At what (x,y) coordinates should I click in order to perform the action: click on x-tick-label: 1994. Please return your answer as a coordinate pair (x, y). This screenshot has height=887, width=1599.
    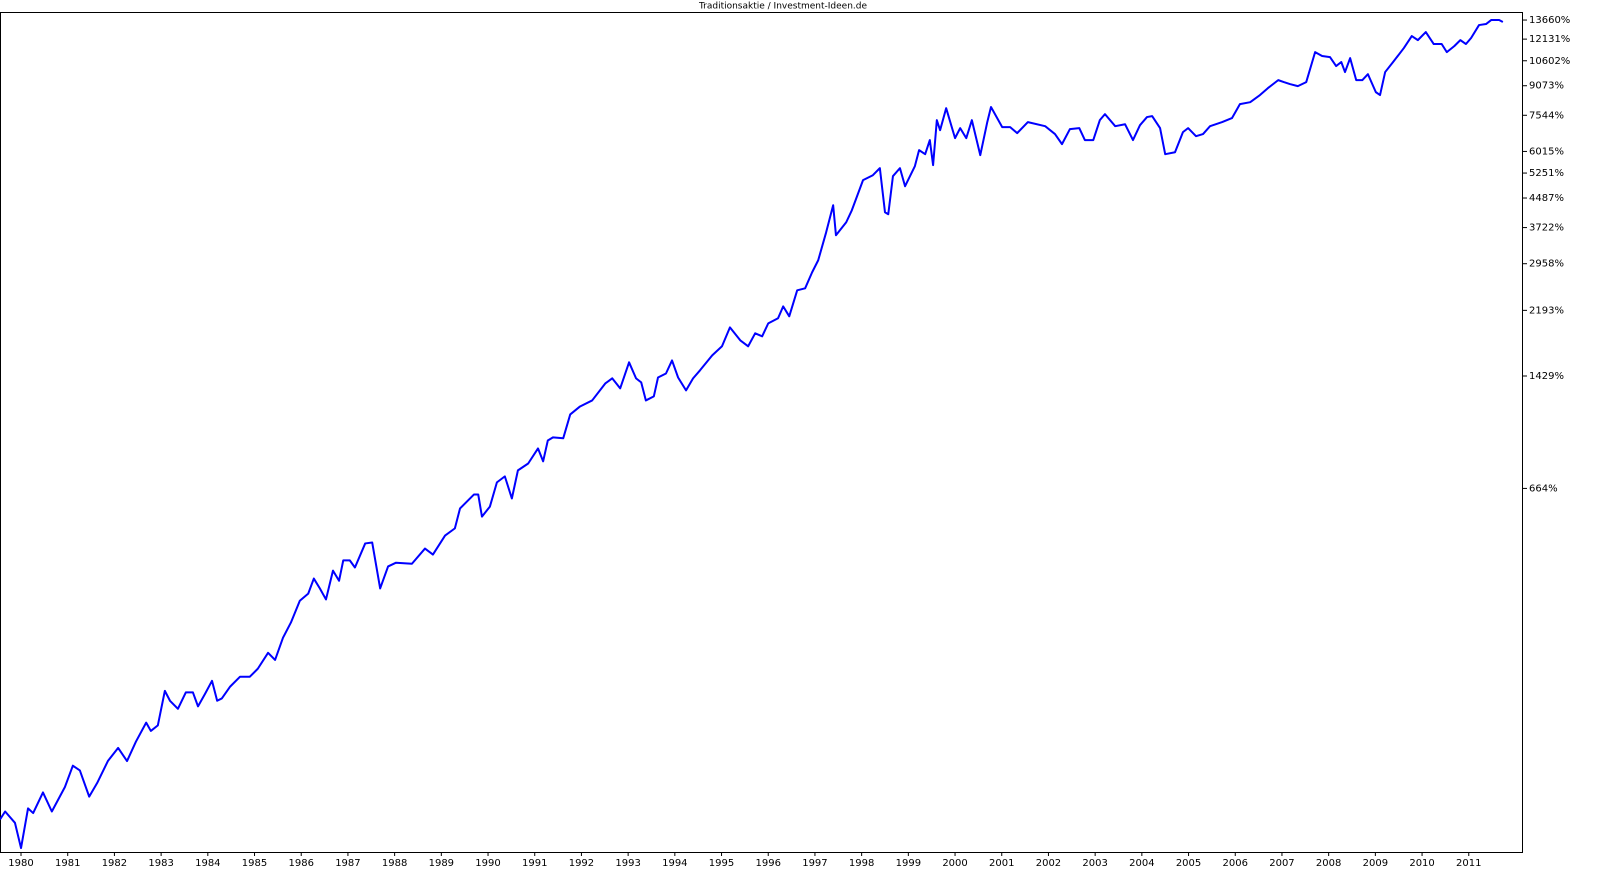
    Looking at the image, I should click on (674, 863).